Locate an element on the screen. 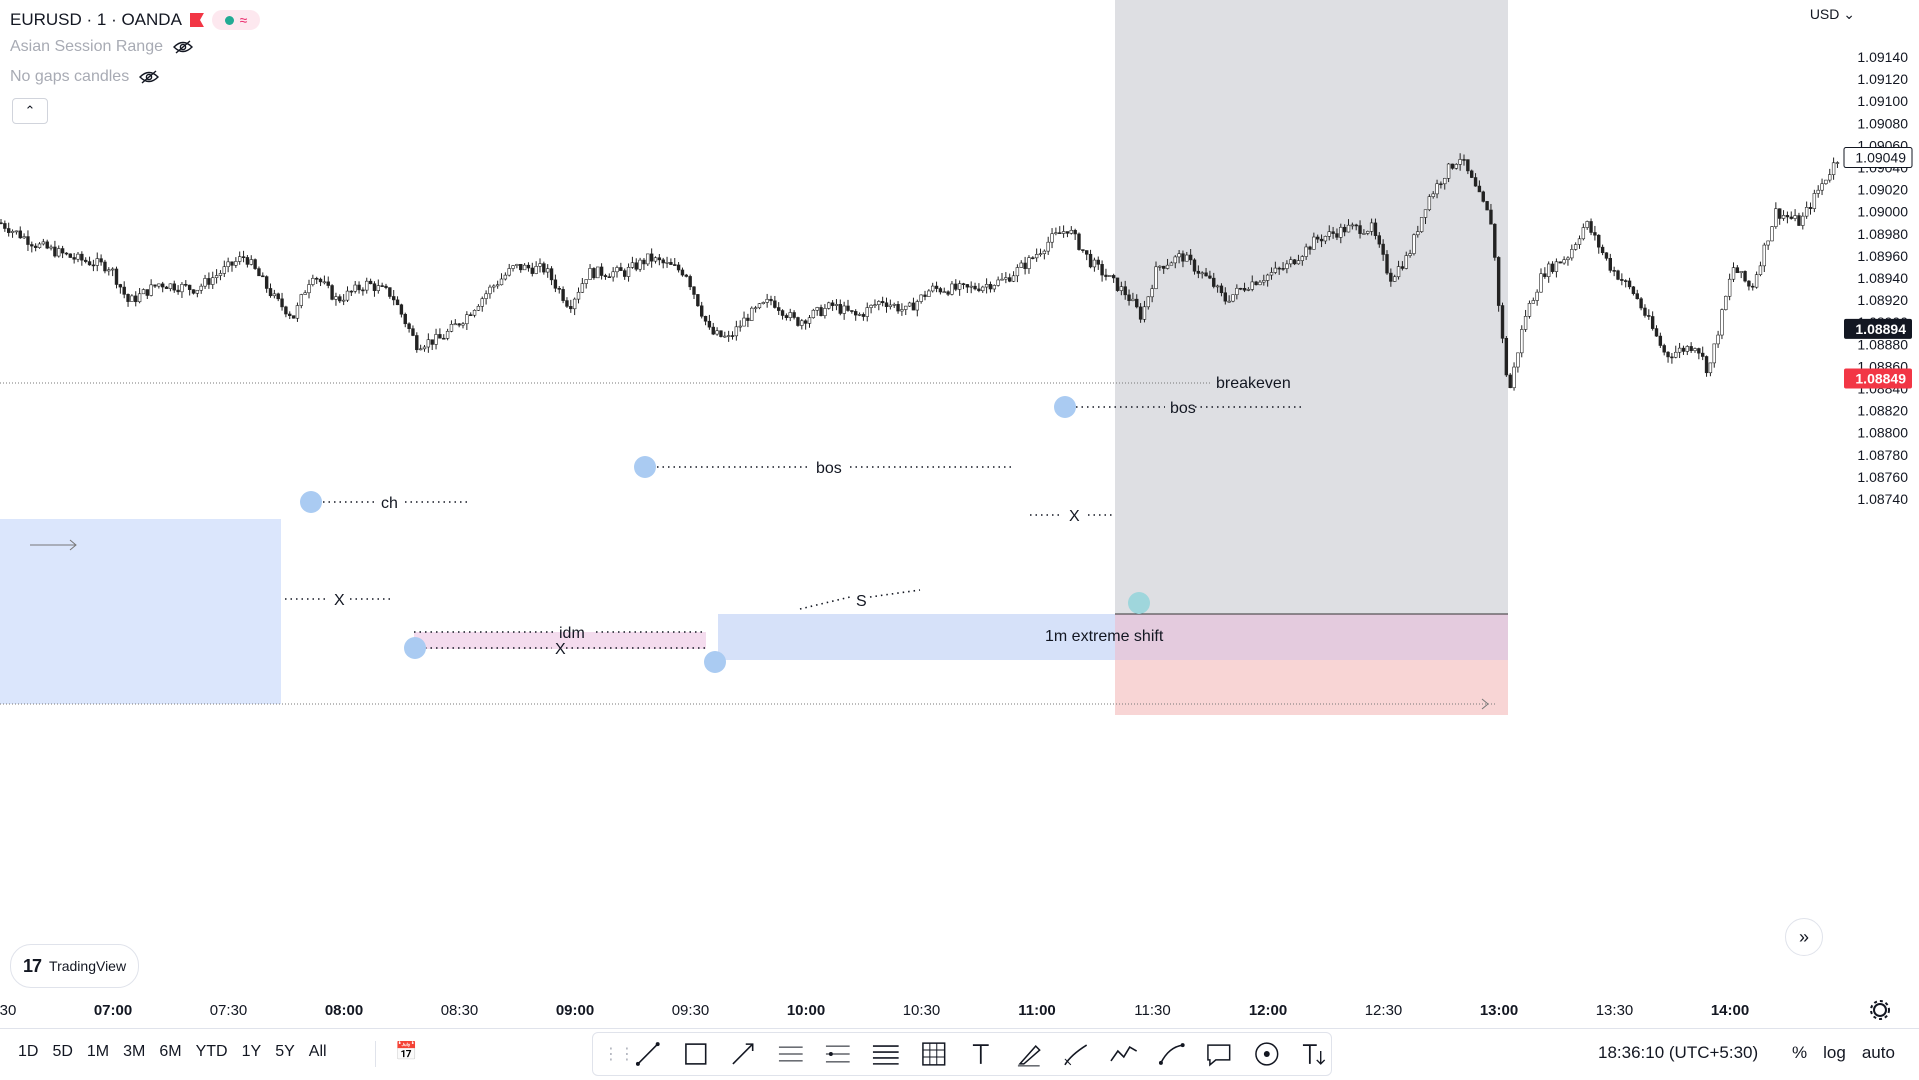 Image resolution: width=1919 pixels, height=1080 pixels. date-range-calendar-icon: 📅 is located at coordinates (406, 1051).